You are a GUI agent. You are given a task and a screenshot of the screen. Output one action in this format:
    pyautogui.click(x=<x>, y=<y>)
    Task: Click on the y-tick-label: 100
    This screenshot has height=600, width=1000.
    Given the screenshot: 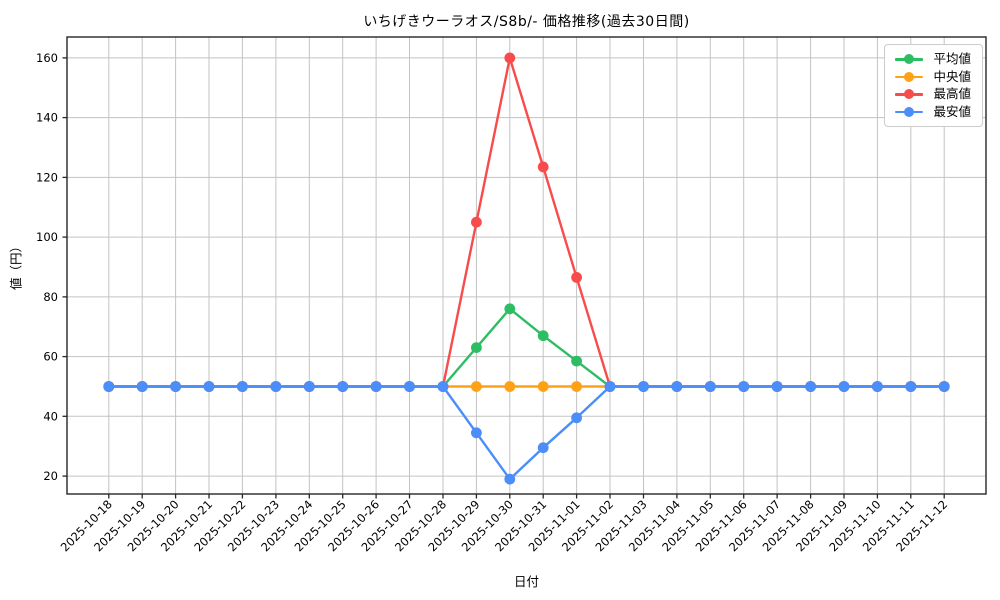 What is the action you would take?
    pyautogui.click(x=47, y=237)
    